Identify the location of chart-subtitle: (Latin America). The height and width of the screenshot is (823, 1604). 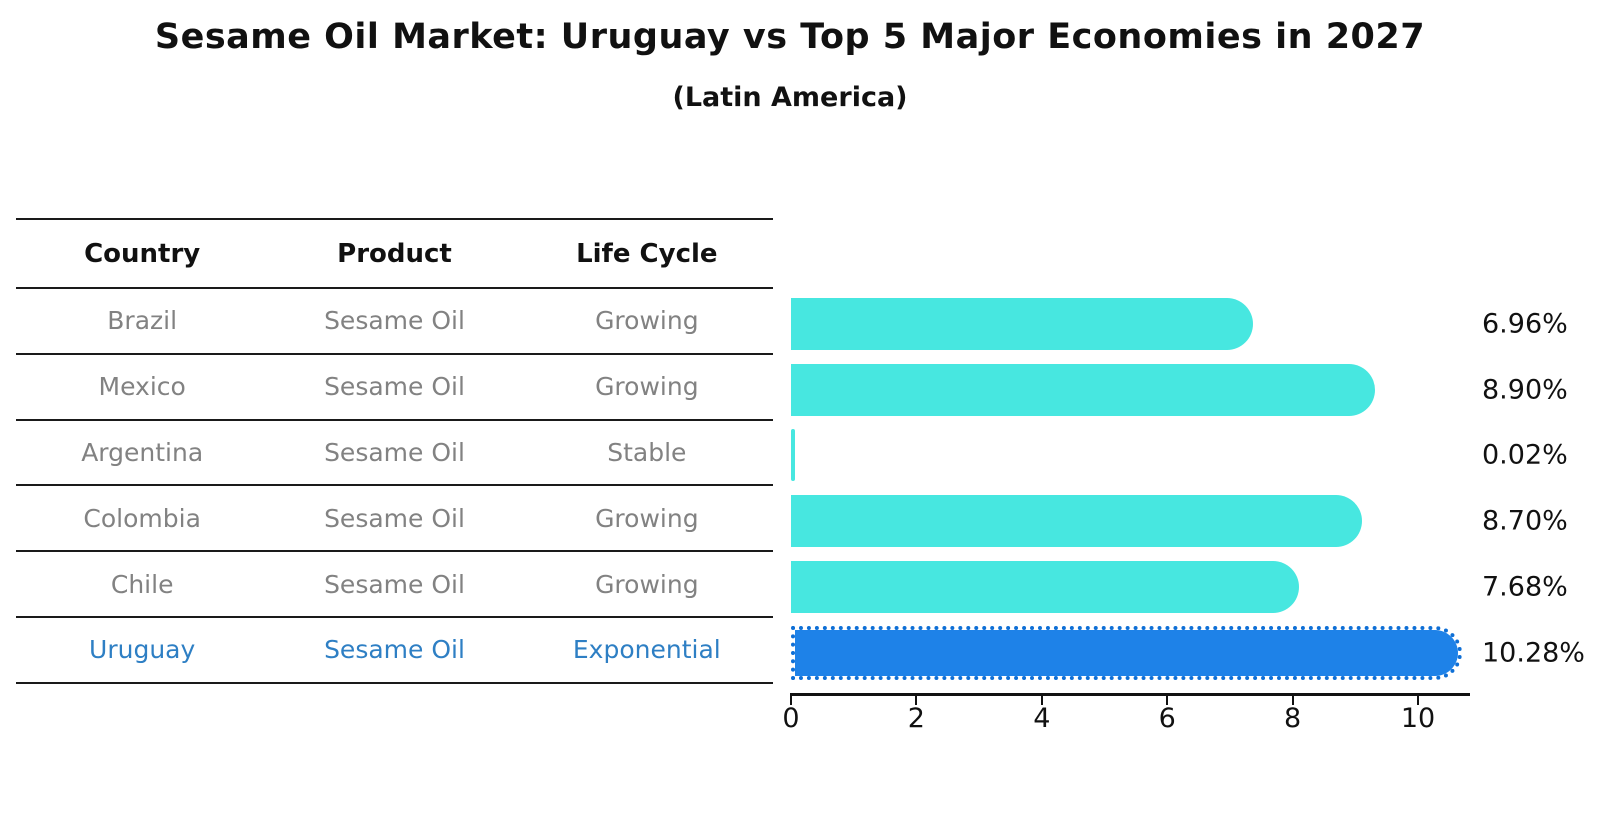
(790, 97).